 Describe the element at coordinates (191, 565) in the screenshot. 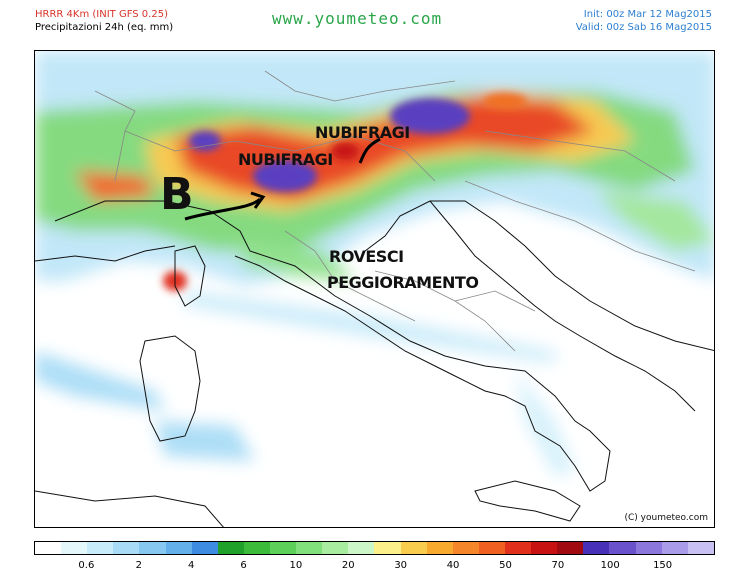

I see `legend-tick-label: 4` at that location.